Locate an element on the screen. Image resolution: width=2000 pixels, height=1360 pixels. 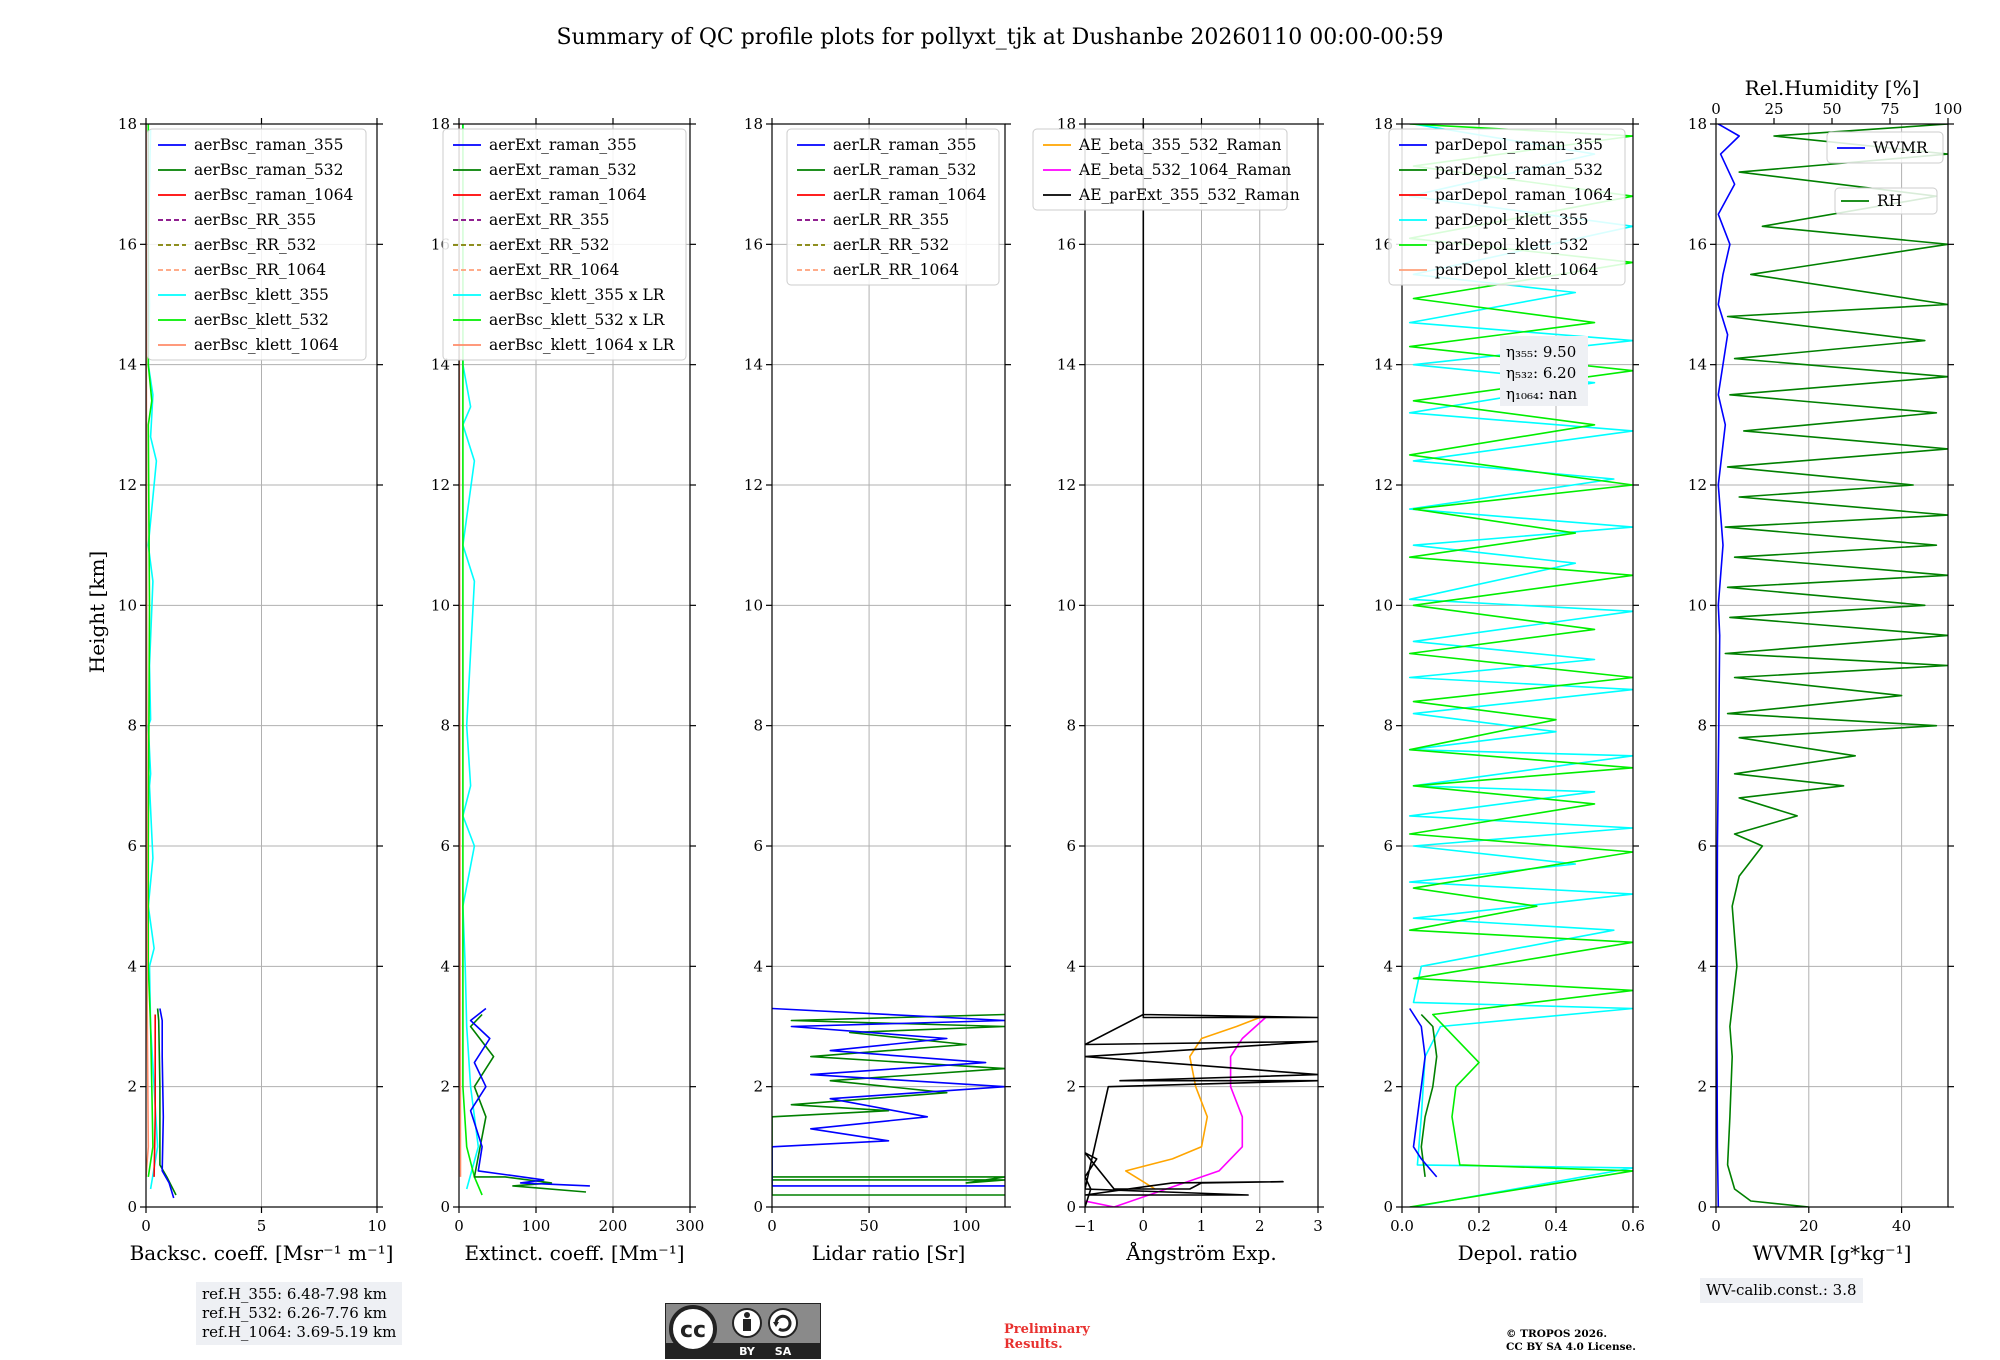
x-axis-label: WVMR [g*kg⁻¹] is located at coordinates (1832, 1253).